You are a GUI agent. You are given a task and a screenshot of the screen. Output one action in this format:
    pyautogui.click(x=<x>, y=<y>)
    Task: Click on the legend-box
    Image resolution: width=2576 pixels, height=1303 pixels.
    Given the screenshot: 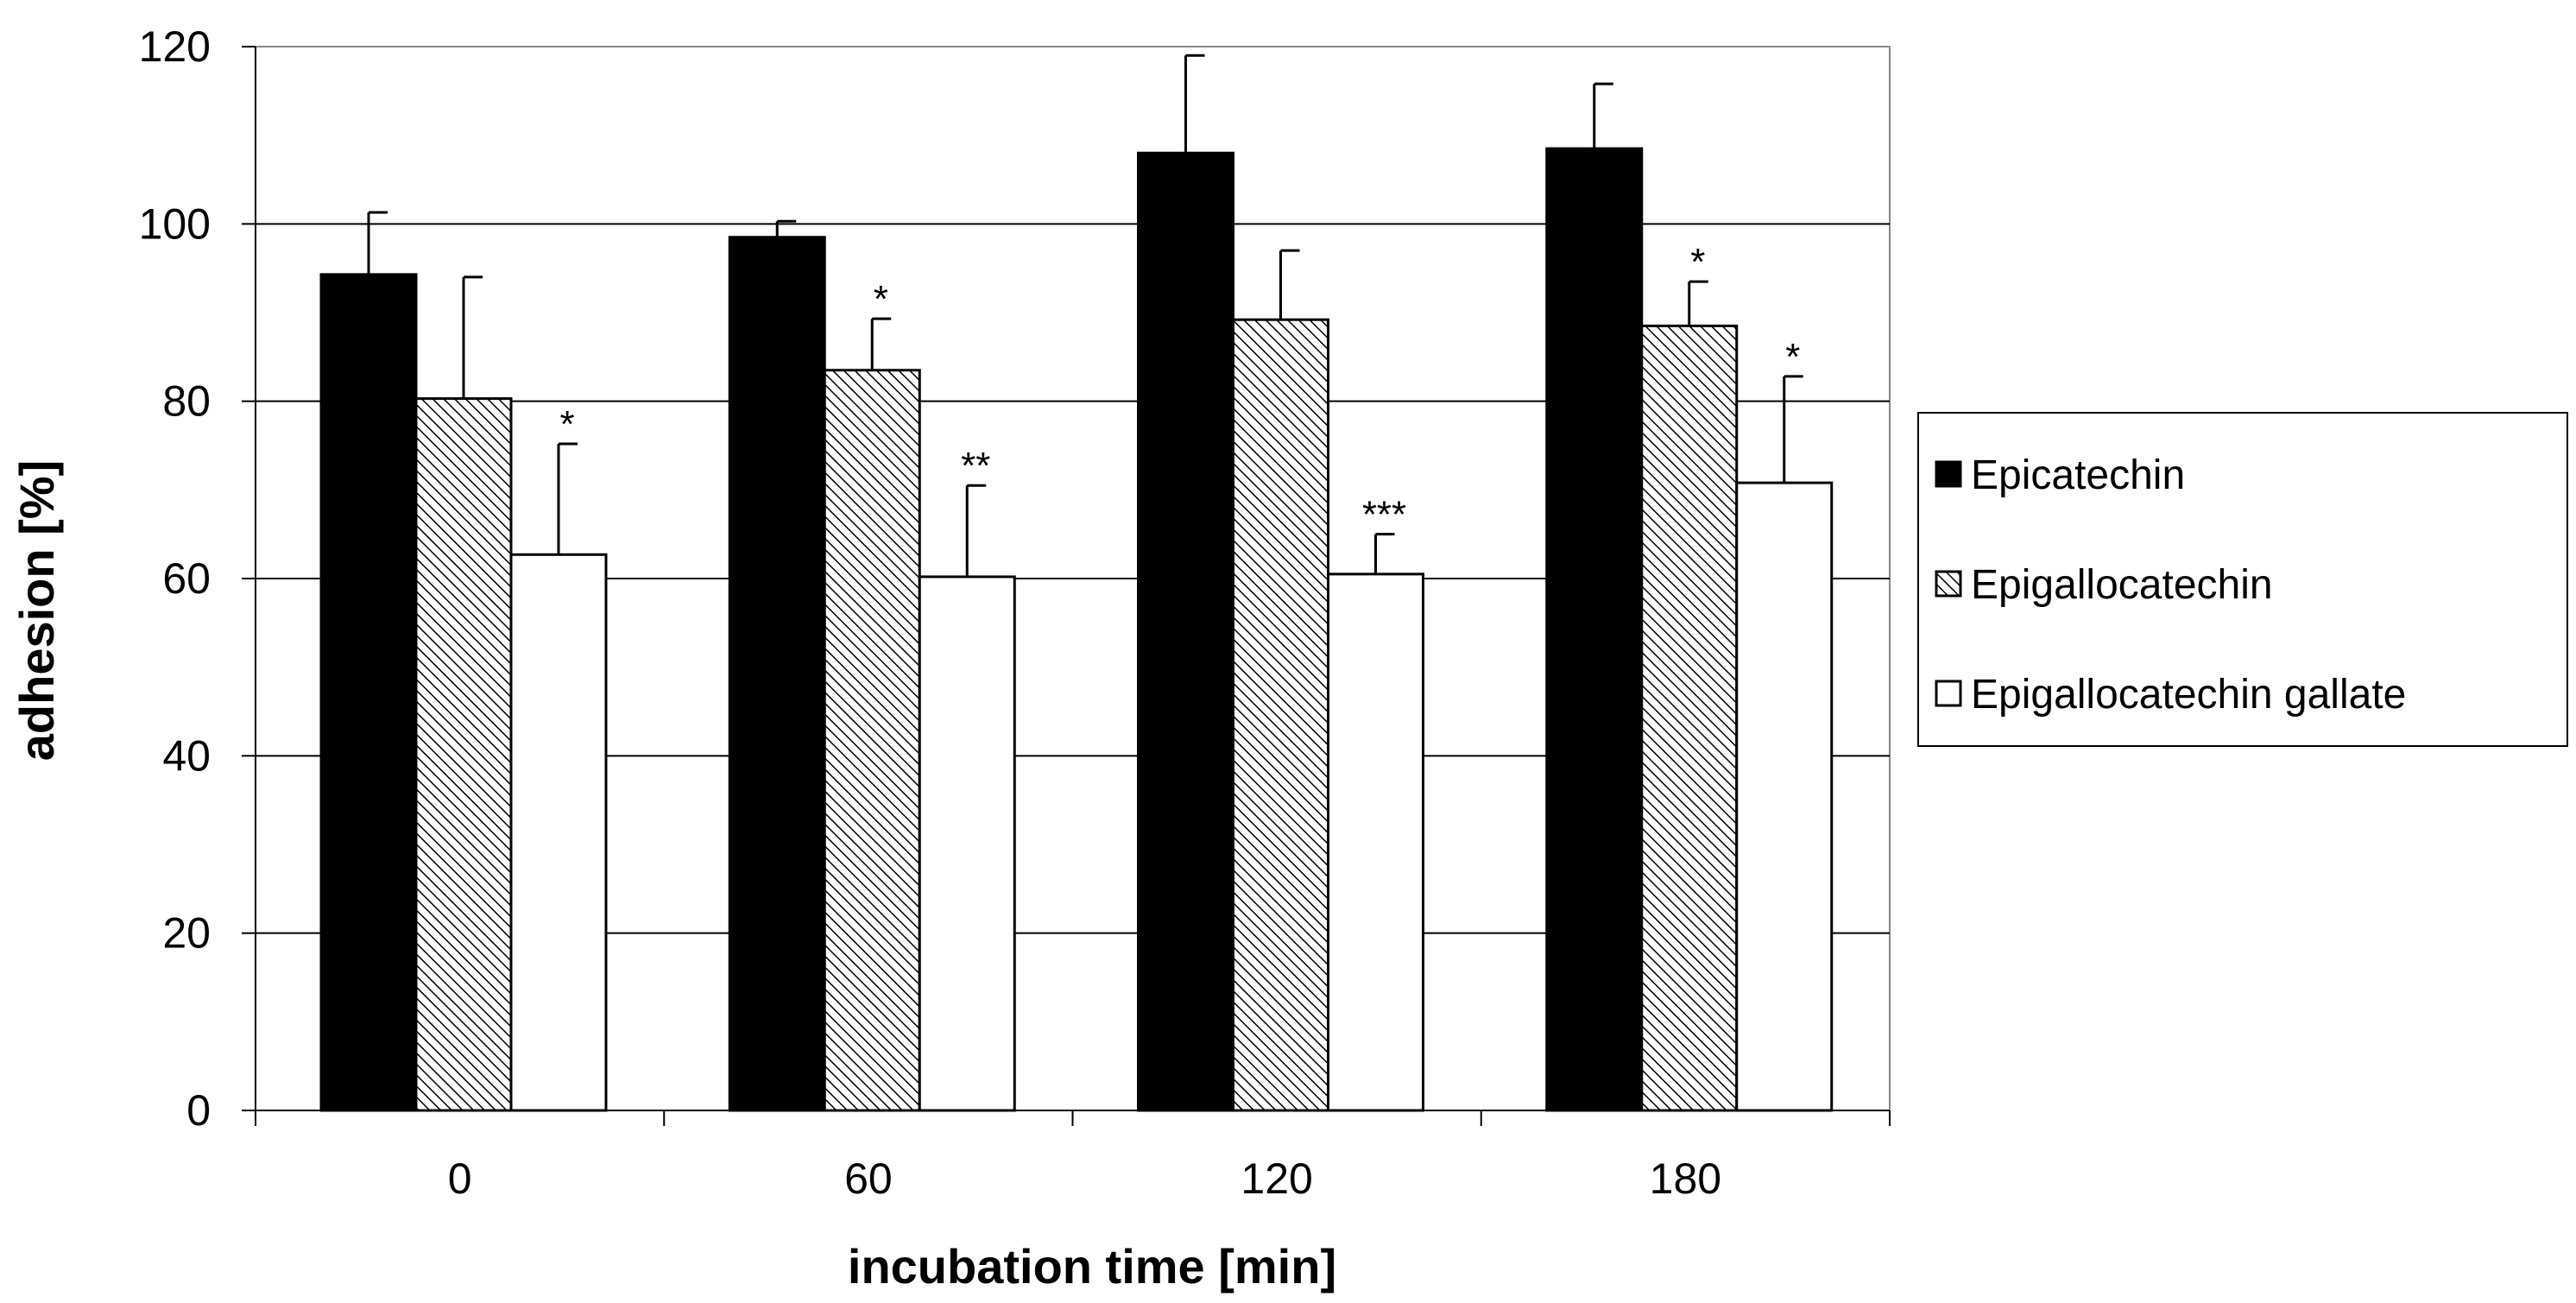 What is the action you would take?
    pyautogui.click(x=2242, y=580)
    